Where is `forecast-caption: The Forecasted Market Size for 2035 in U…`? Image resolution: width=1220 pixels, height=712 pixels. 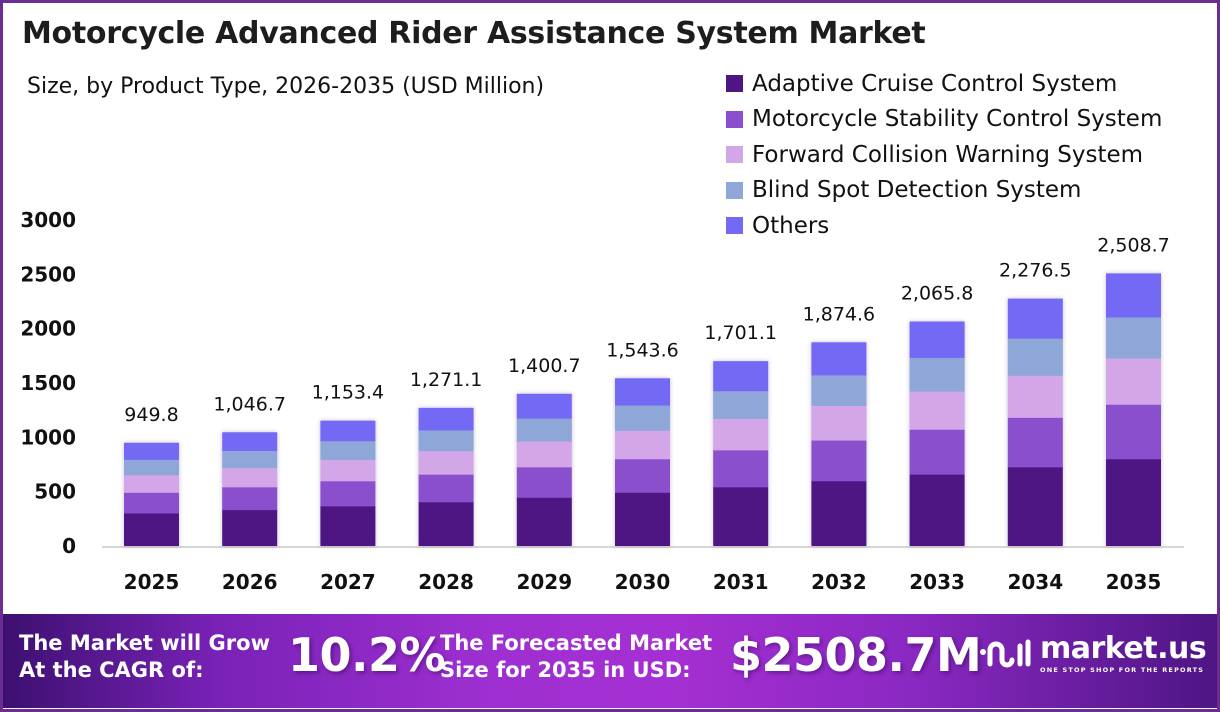 forecast-caption: The Forecasted Market Size for 2035 in U… is located at coordinates (576, 657).